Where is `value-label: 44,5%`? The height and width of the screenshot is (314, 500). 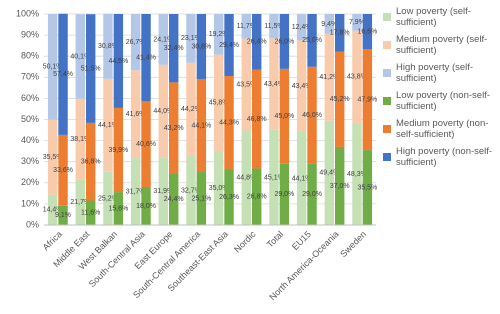 value-label: 44,5% is located at coordinates (118, 61).